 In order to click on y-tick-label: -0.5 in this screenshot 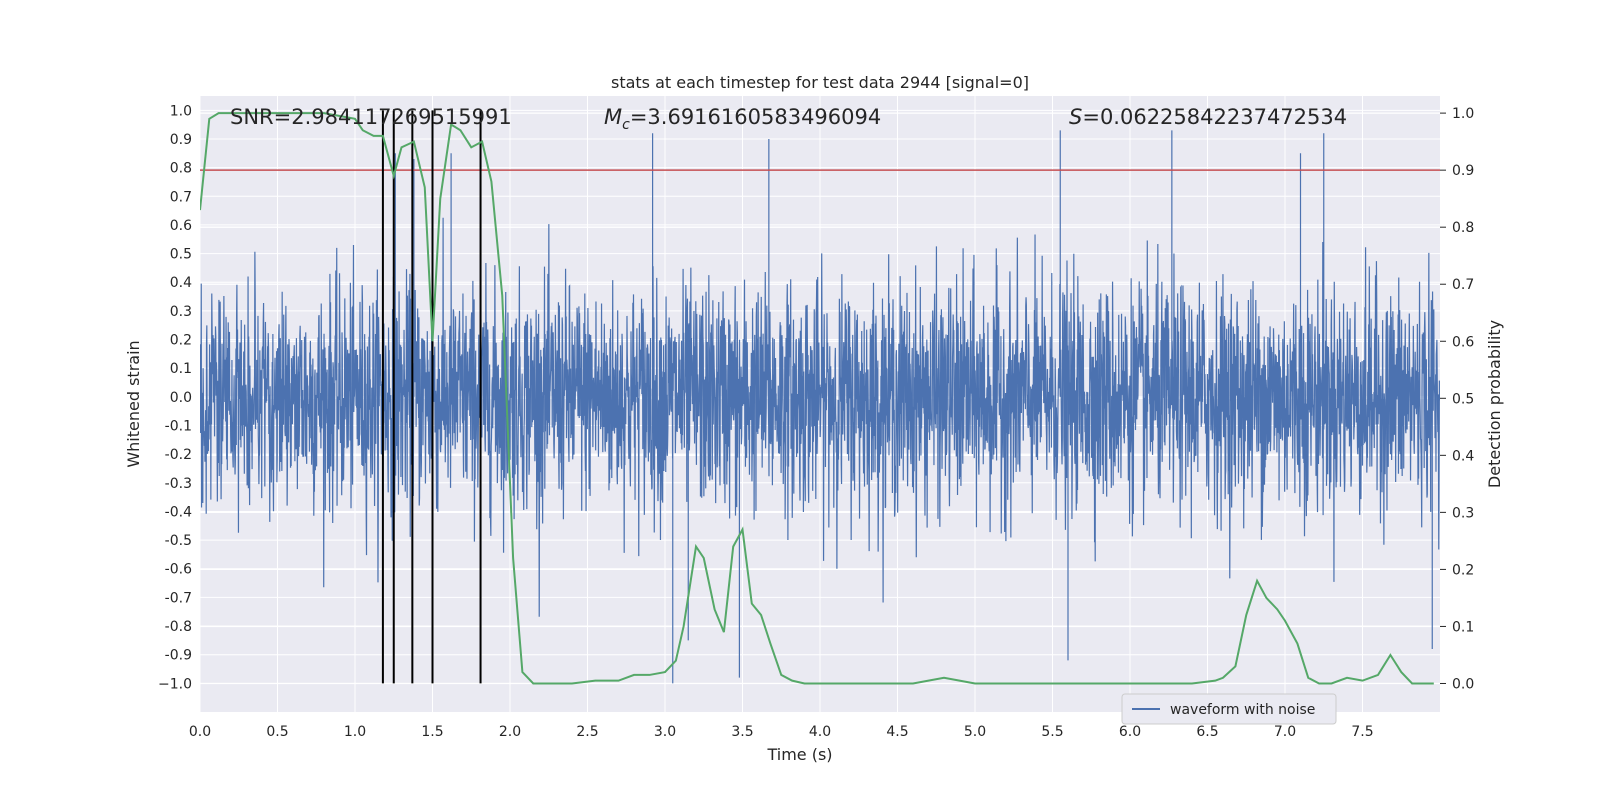, I will do `click(178, 541)`.